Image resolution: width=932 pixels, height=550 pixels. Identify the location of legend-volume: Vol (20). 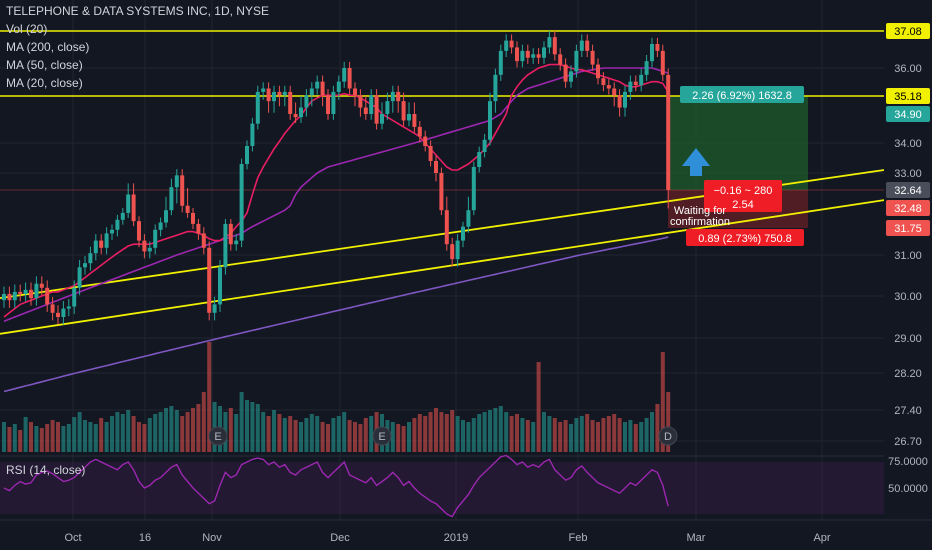
(27, 29).